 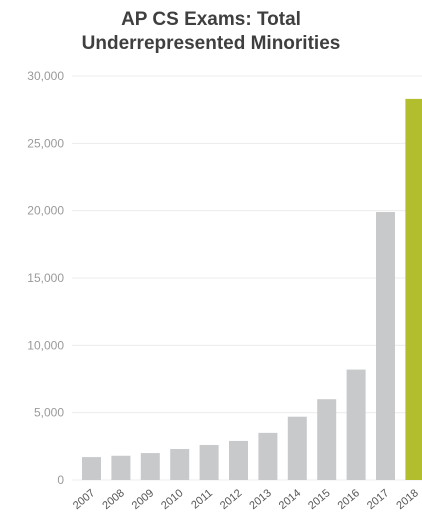 I want to click on x-tick-label-2009: 2009, so click(x=143, y=499).